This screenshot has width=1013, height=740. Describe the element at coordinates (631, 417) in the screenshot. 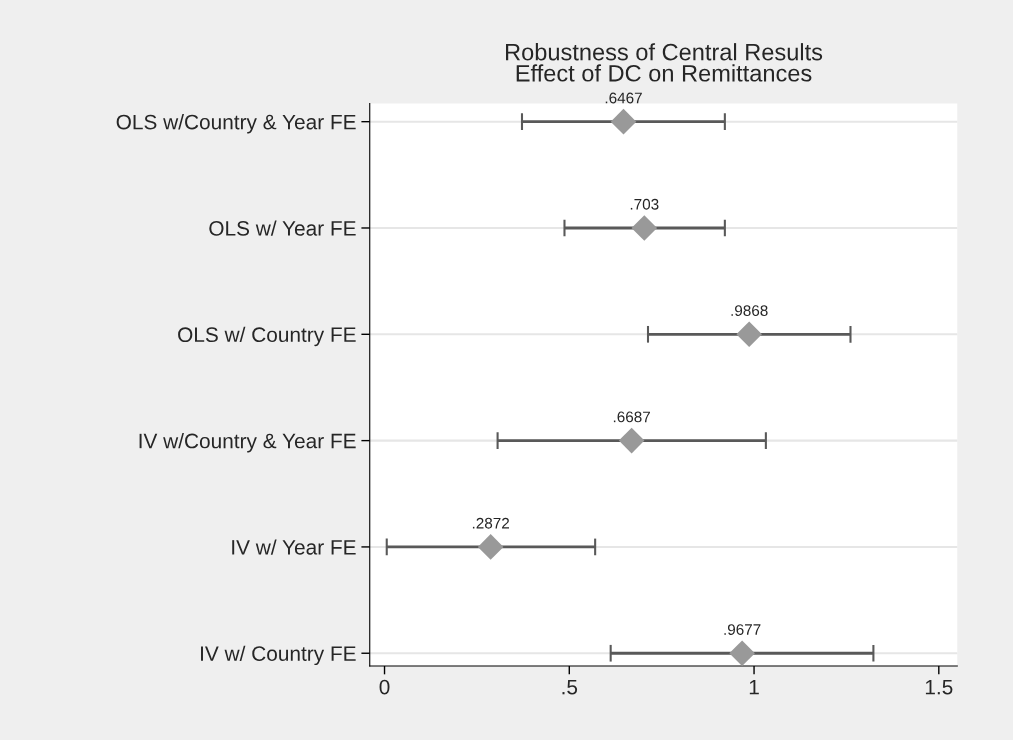

I see `data-label: .6687` at that location.